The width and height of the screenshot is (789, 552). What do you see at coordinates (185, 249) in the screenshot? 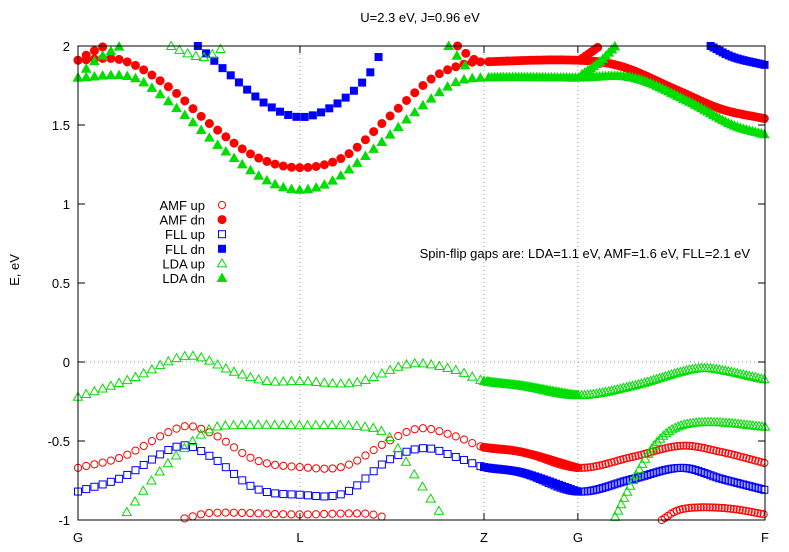
I see `legend-label: FLL dn` at bounding box center [185, 249].